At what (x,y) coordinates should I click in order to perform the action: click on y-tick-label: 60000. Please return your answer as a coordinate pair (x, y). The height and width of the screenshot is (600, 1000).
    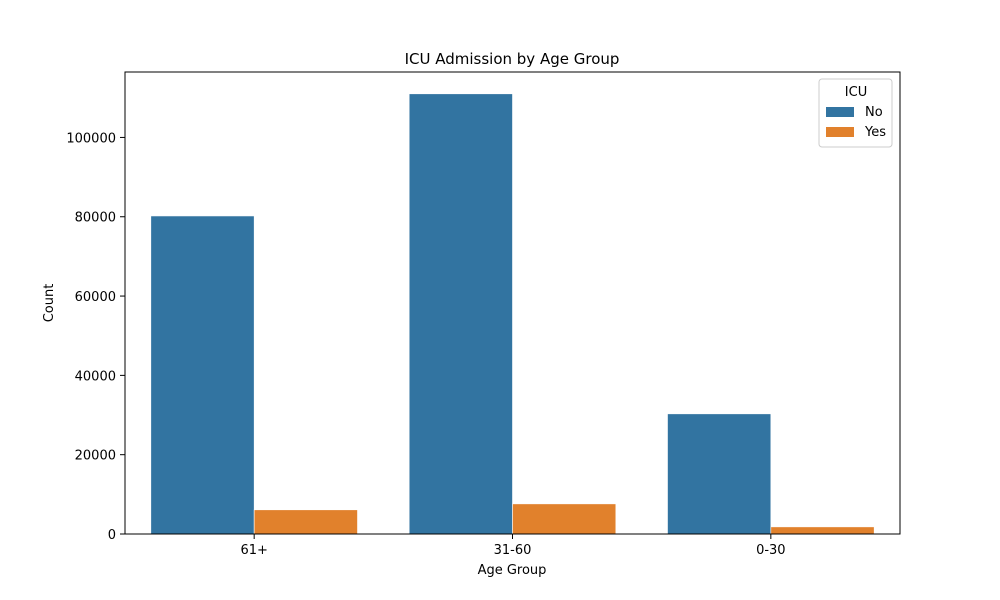
    Looking at the image, I should click on (95, 297).